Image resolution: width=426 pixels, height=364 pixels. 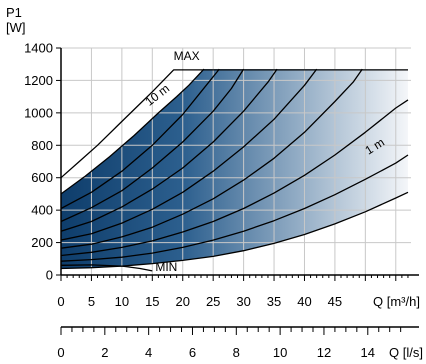 What do you see at coordinates (213, 301) in the screenshot?
I see `x-tick-label: 25` at bounding box center [213, 301].